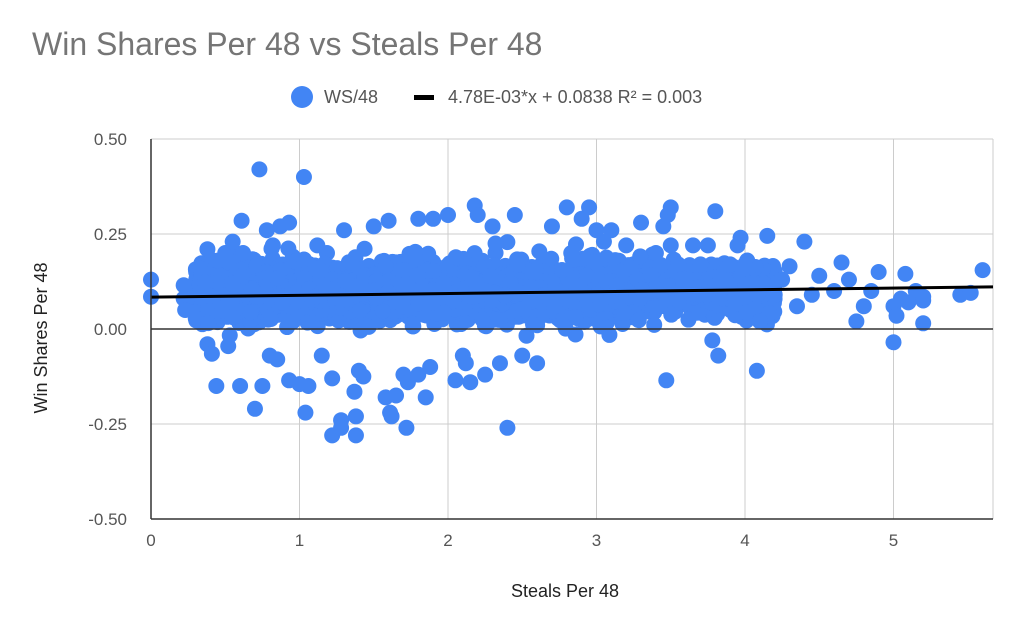 This screenshot has width=1024, height=633. I want to click on x-axis-title: Steals Per 48, so click(565, 591).